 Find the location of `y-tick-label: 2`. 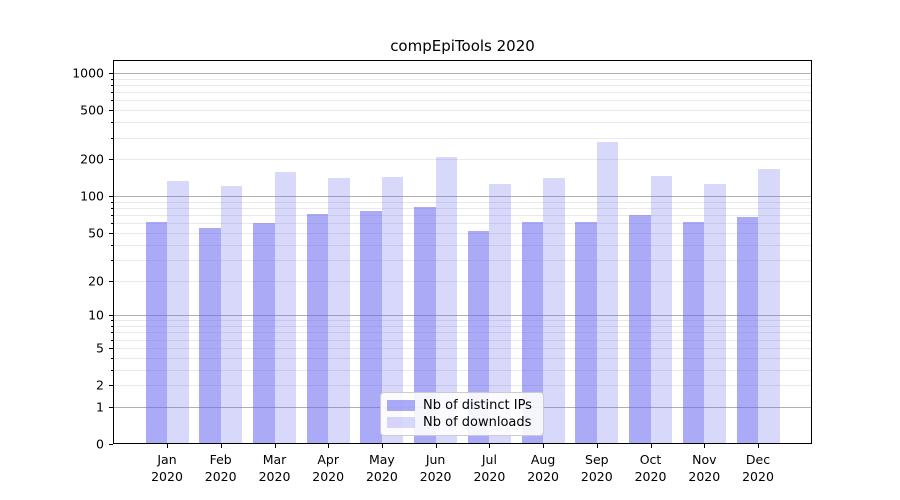

y-tick-label: 2 is located at coordinates (100, 385).